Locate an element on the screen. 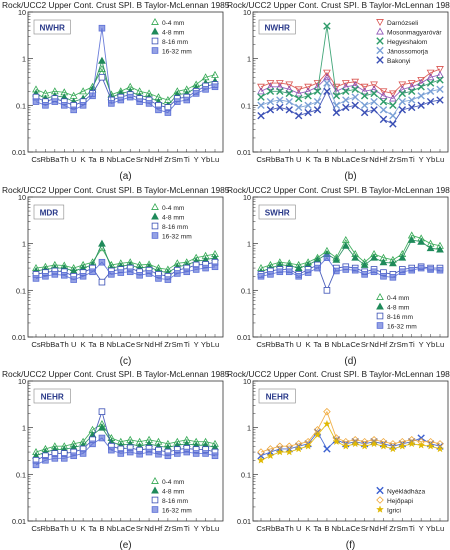 Image resolution: width=450 pixels, height=550 pixels. legend-entry: Hegyeshalom is located at coordinates (407, 42).